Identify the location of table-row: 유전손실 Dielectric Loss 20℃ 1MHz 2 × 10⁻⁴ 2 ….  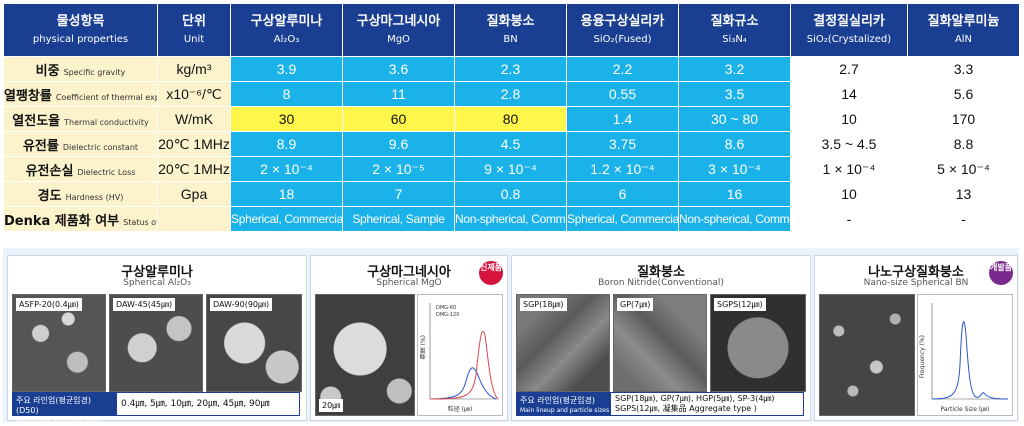
(511, 169).